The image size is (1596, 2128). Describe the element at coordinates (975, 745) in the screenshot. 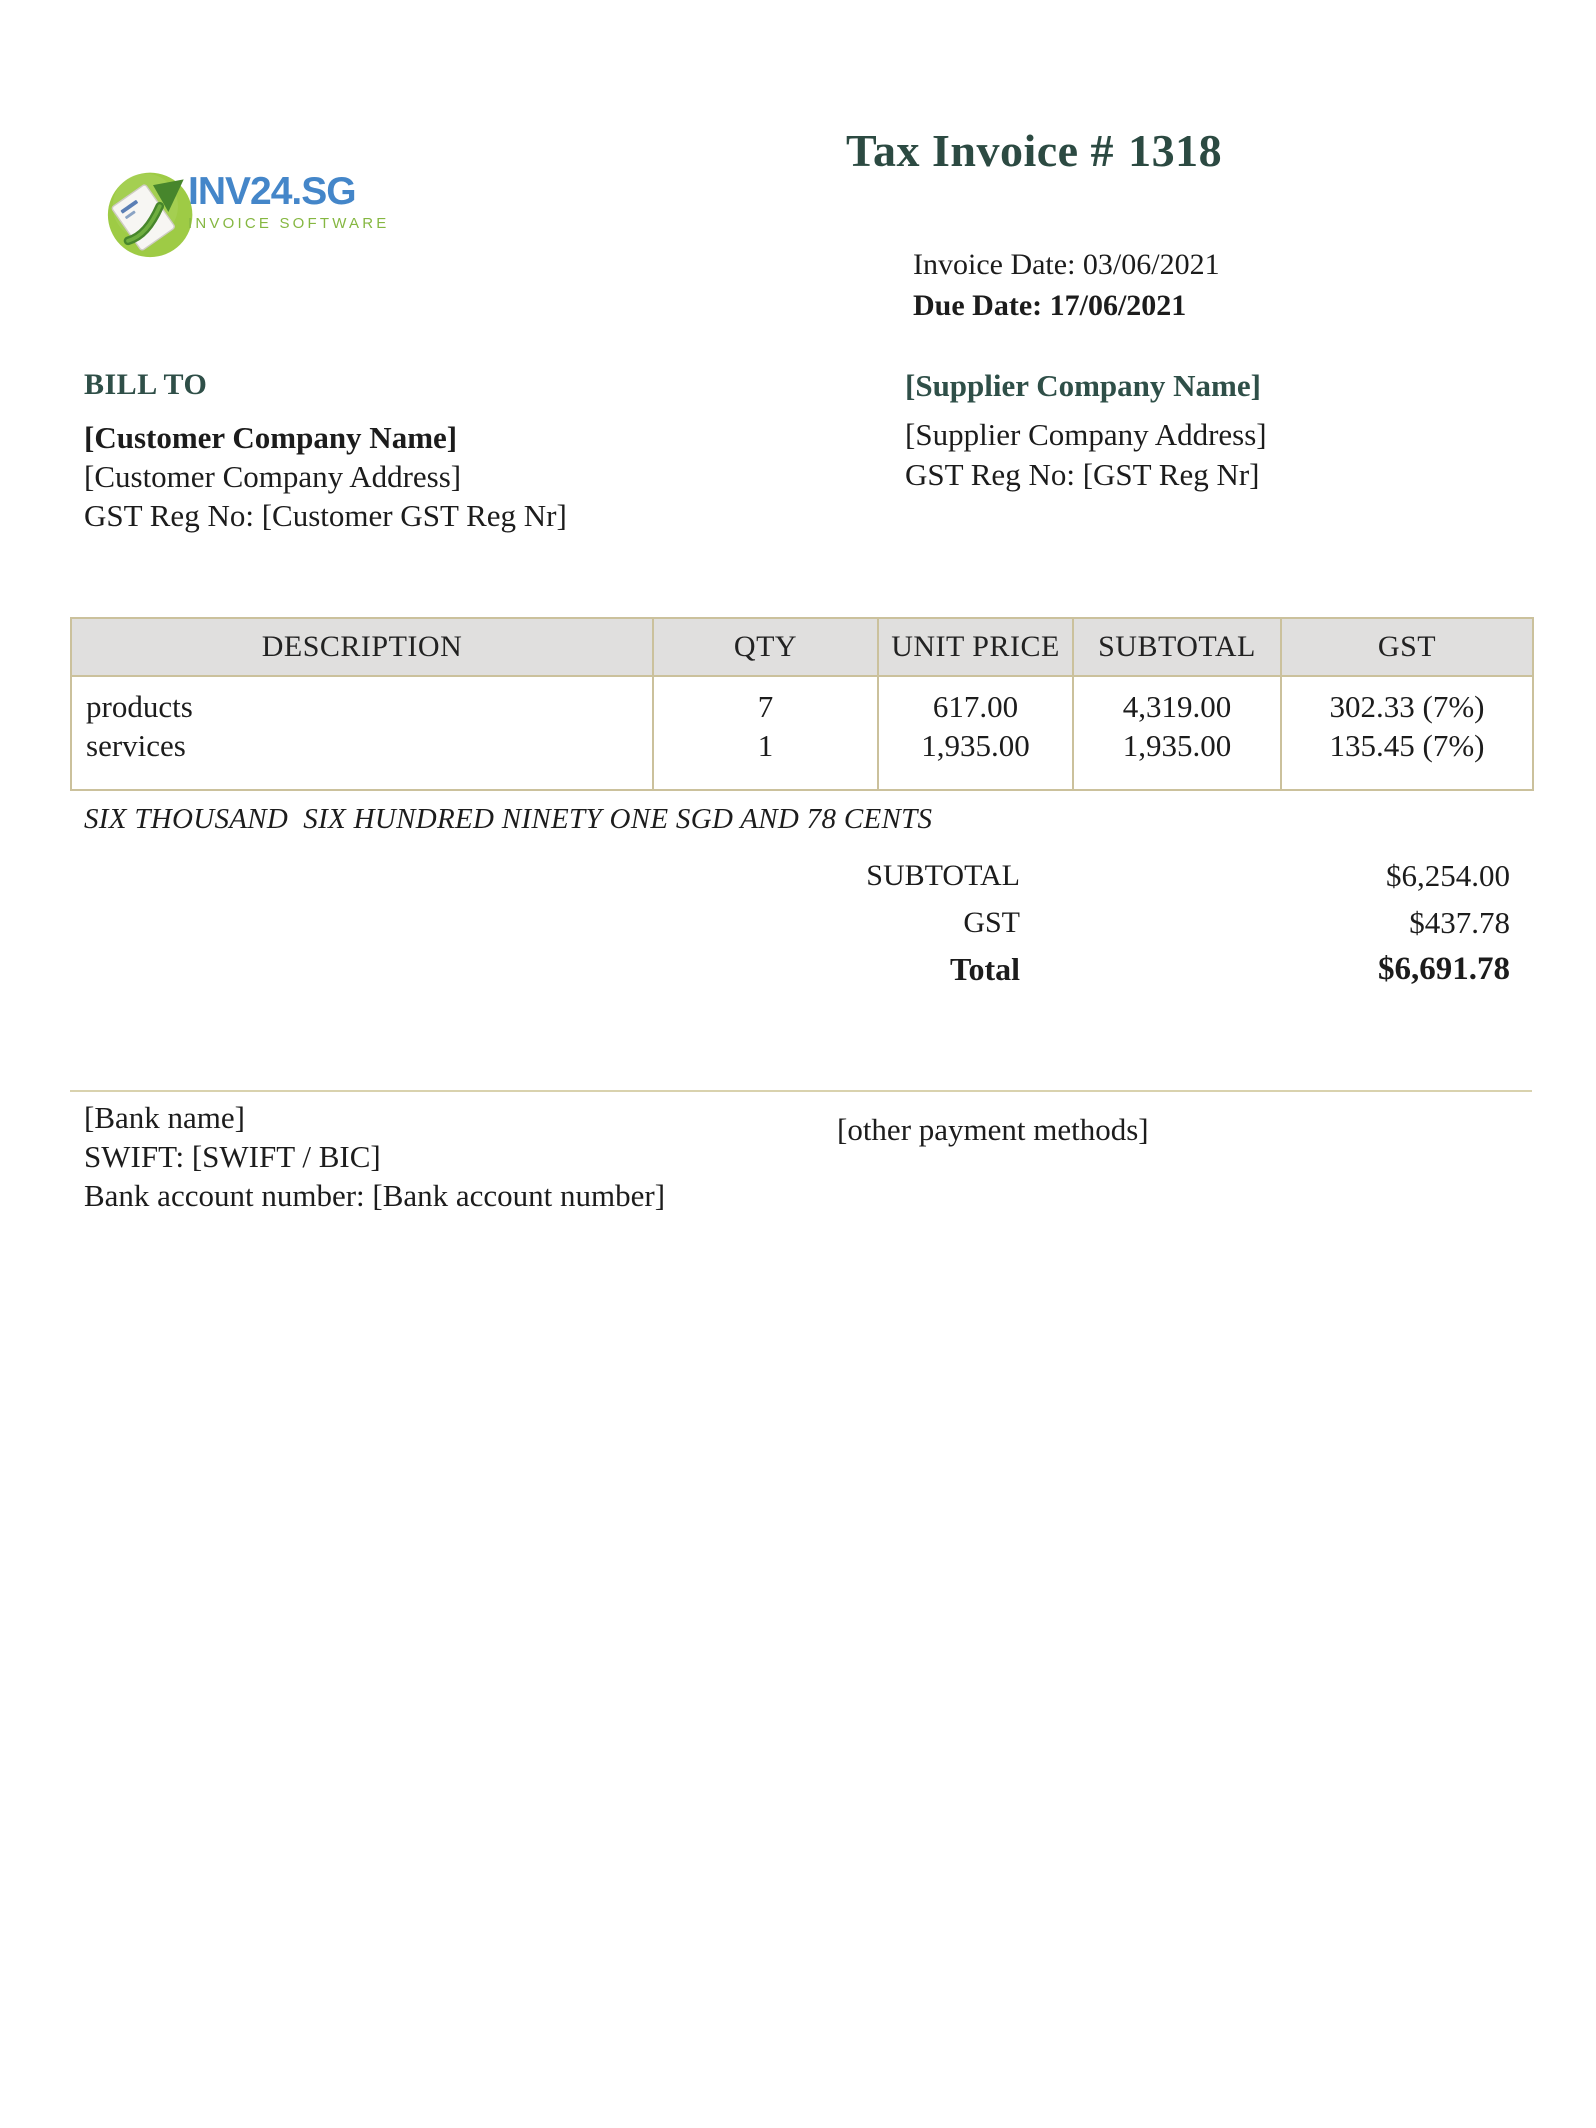

I see `item-unit-price: 1,935.00` at that location.